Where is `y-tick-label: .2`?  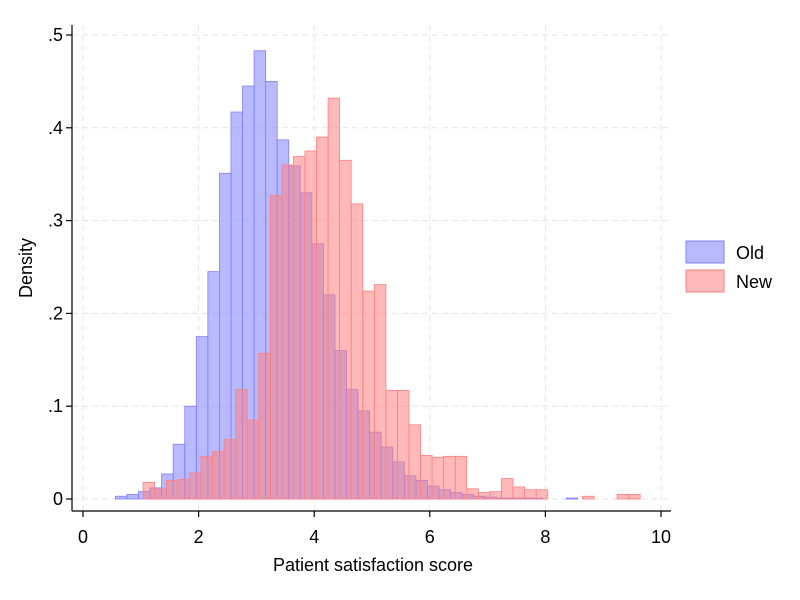 y-tick-label: .2 is located at coordinates (55, 313).